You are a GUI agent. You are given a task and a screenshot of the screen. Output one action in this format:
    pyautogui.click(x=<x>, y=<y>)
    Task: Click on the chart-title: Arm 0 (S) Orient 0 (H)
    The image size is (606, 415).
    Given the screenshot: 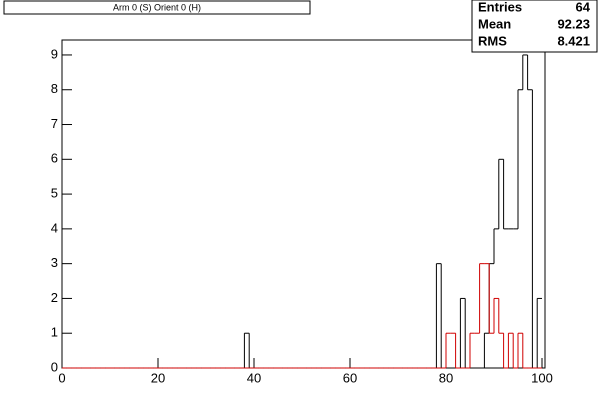 What is the action you would take?
    pyautogui.click(x=157, y=7)
    